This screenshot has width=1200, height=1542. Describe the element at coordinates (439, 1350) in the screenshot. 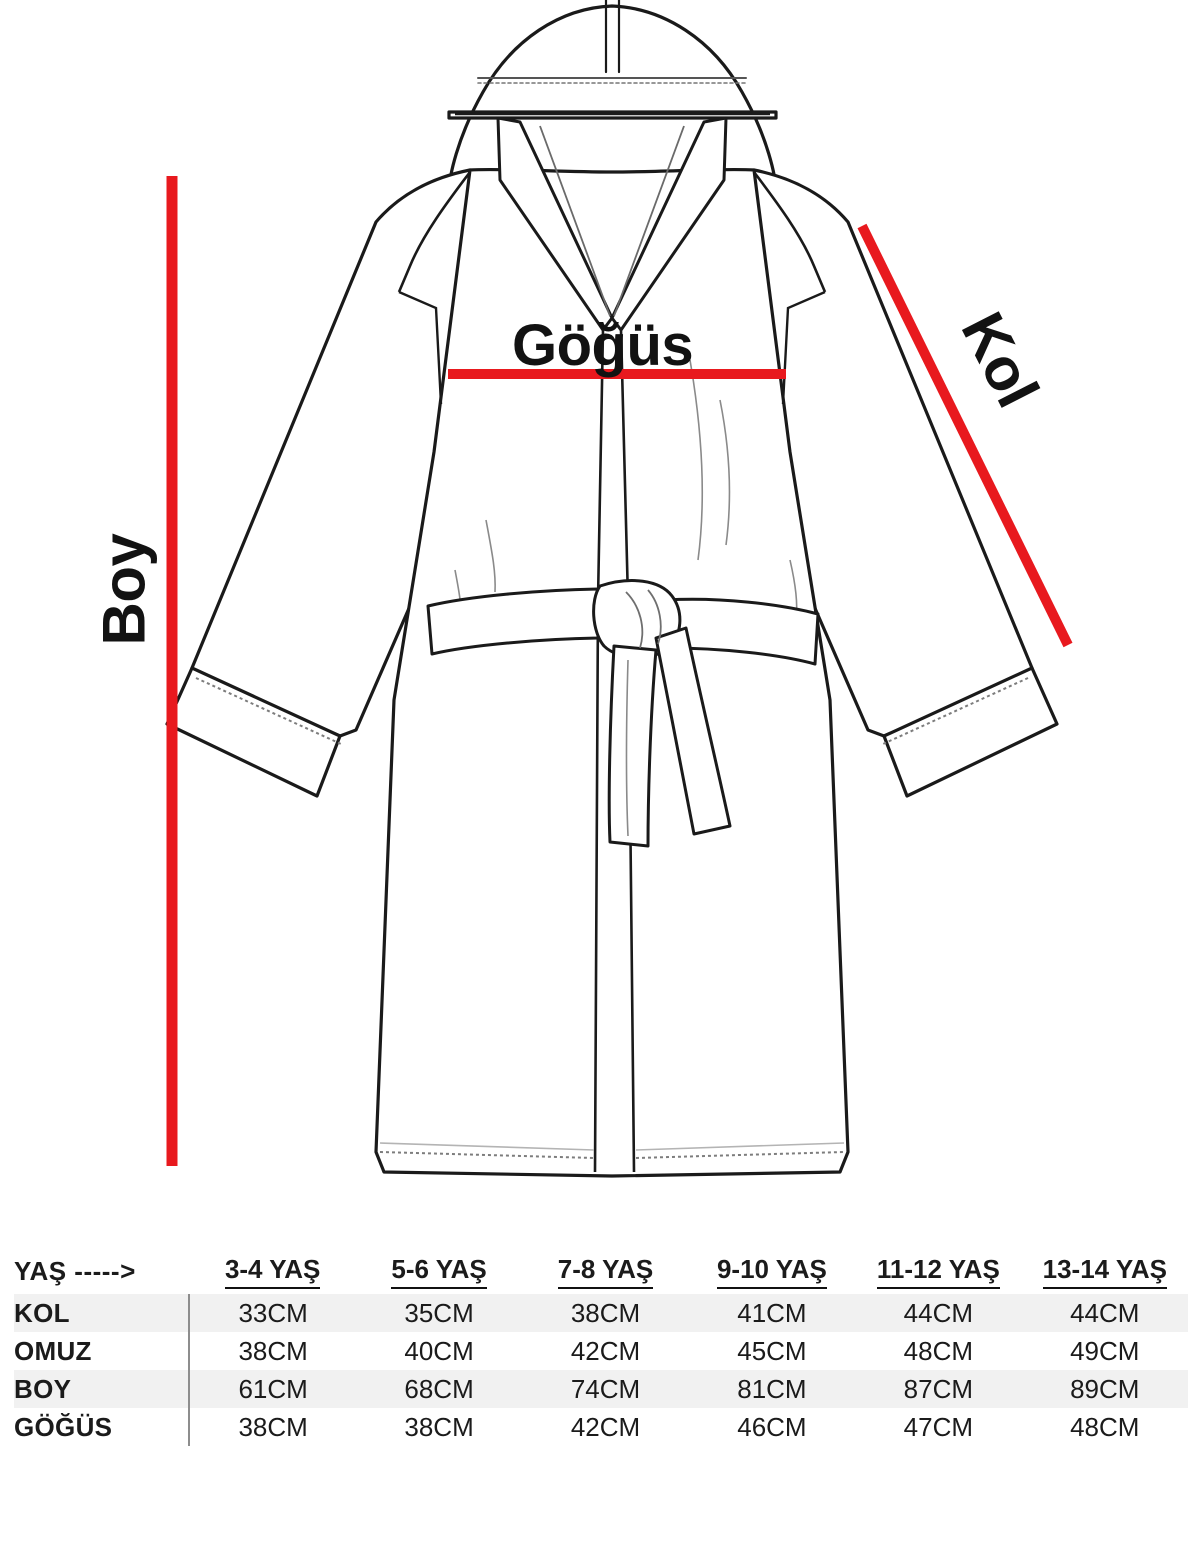

I see `cell-omuz-1: 40CM` at that location.